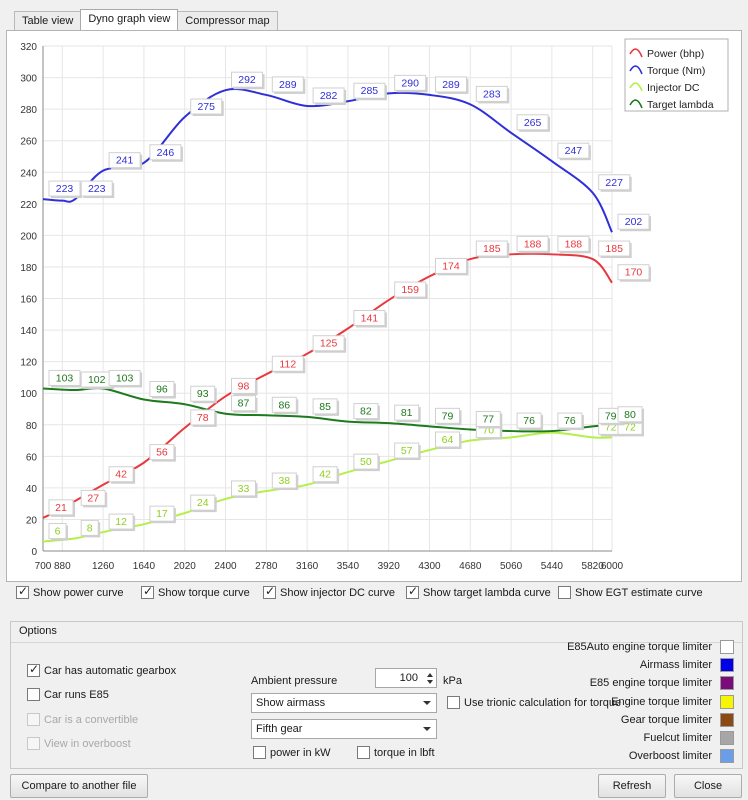 The image size is (748, 800). Describe the element at coordinates (329, 591) in the screenshot. I see `show-injector-dc-curve-checkbox: Show injector DC curve` at that location.